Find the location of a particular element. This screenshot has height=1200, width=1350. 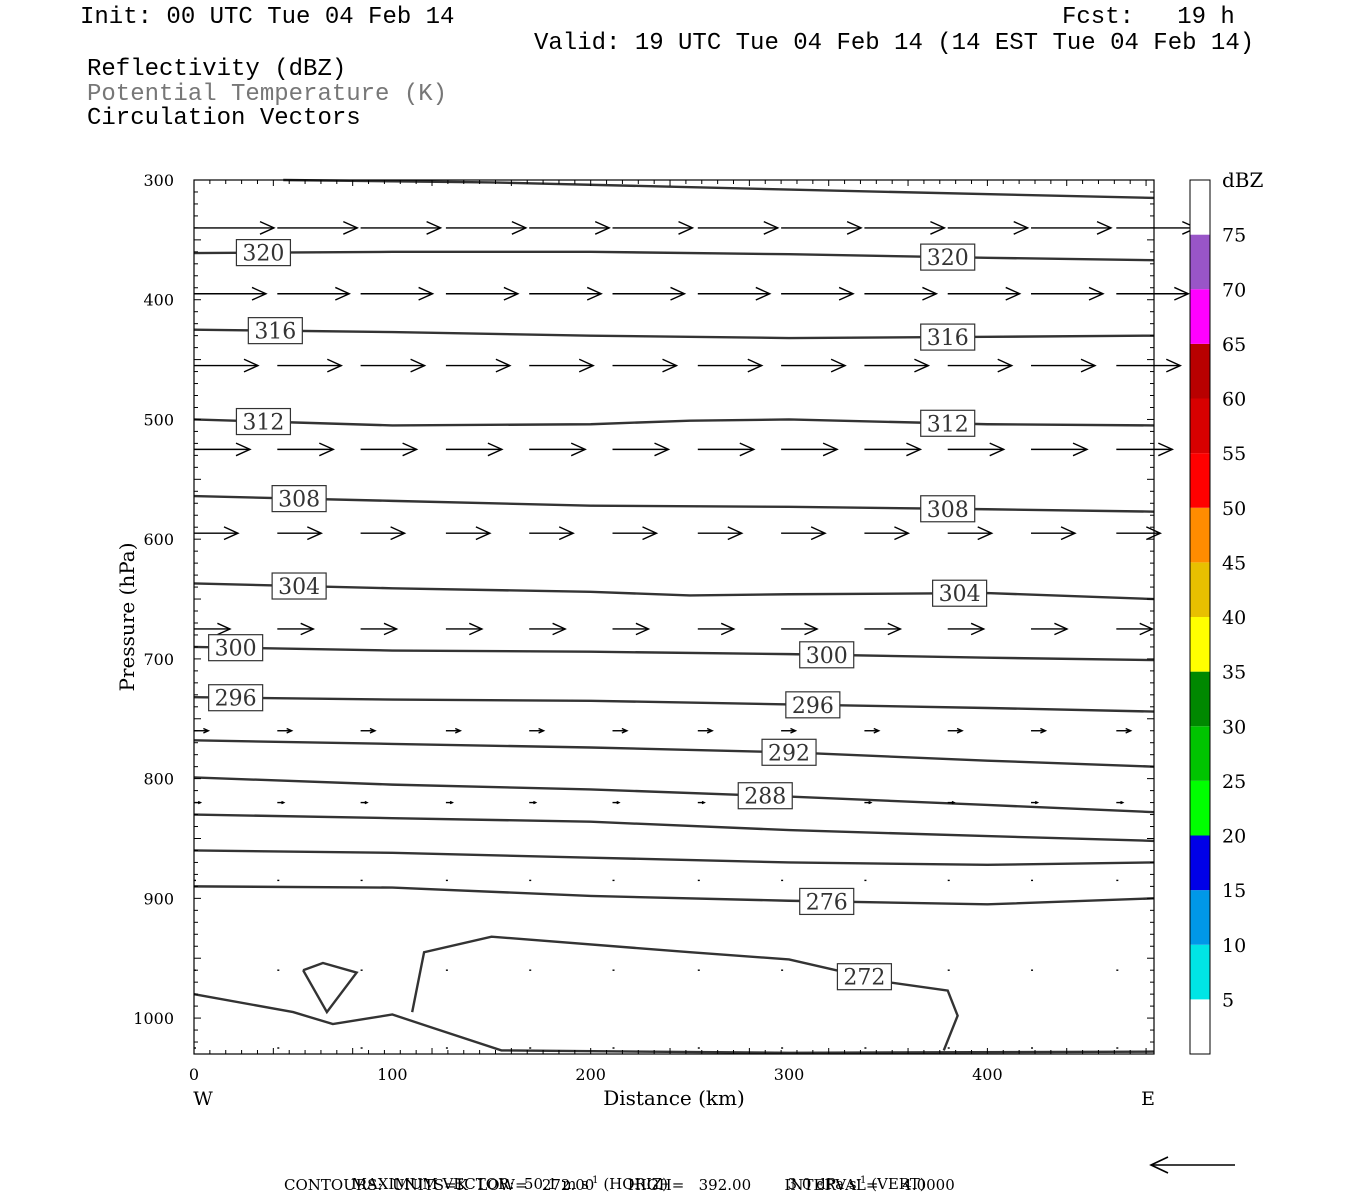

field-potential-temperature: Potential Temperature (K) is located at coordinates (267, 94).